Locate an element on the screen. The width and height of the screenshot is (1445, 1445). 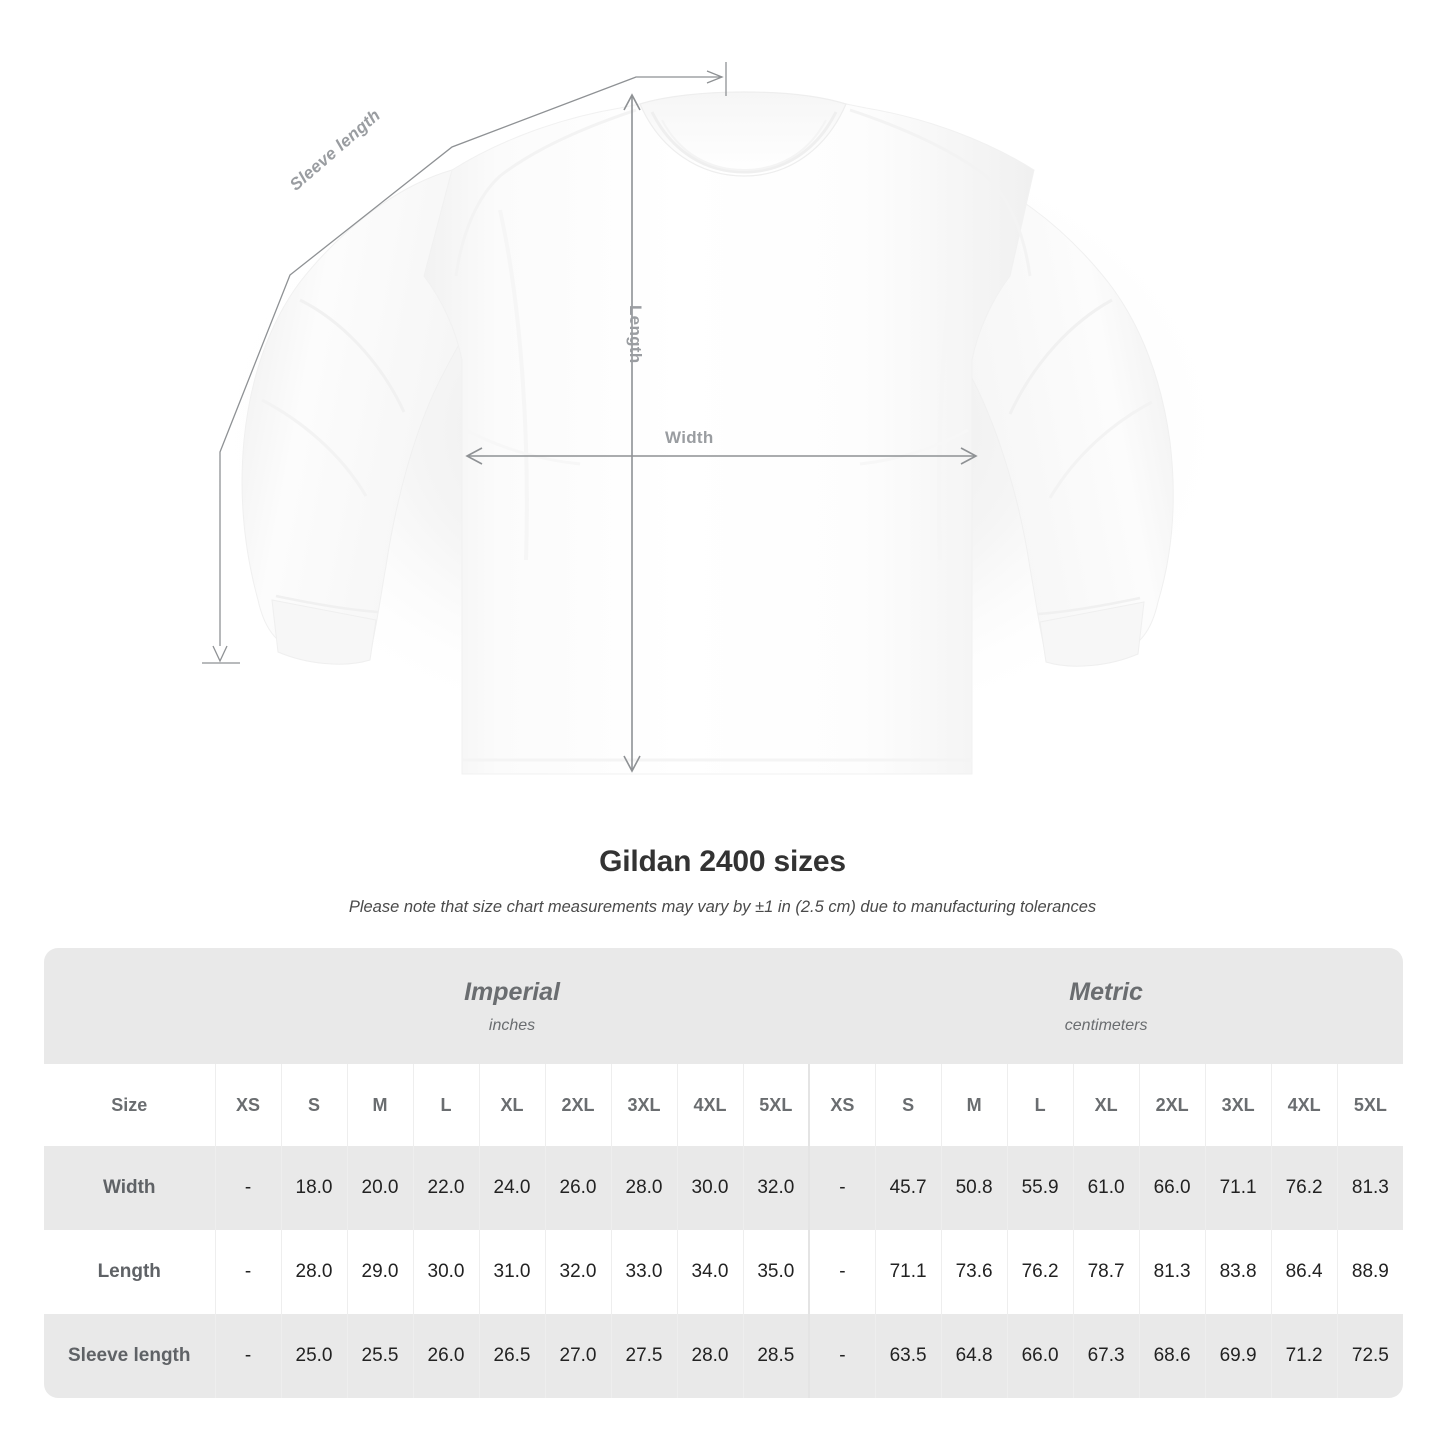
cell-width-metric-3xl: 71.1 is located at coordinates (1238, 1188).